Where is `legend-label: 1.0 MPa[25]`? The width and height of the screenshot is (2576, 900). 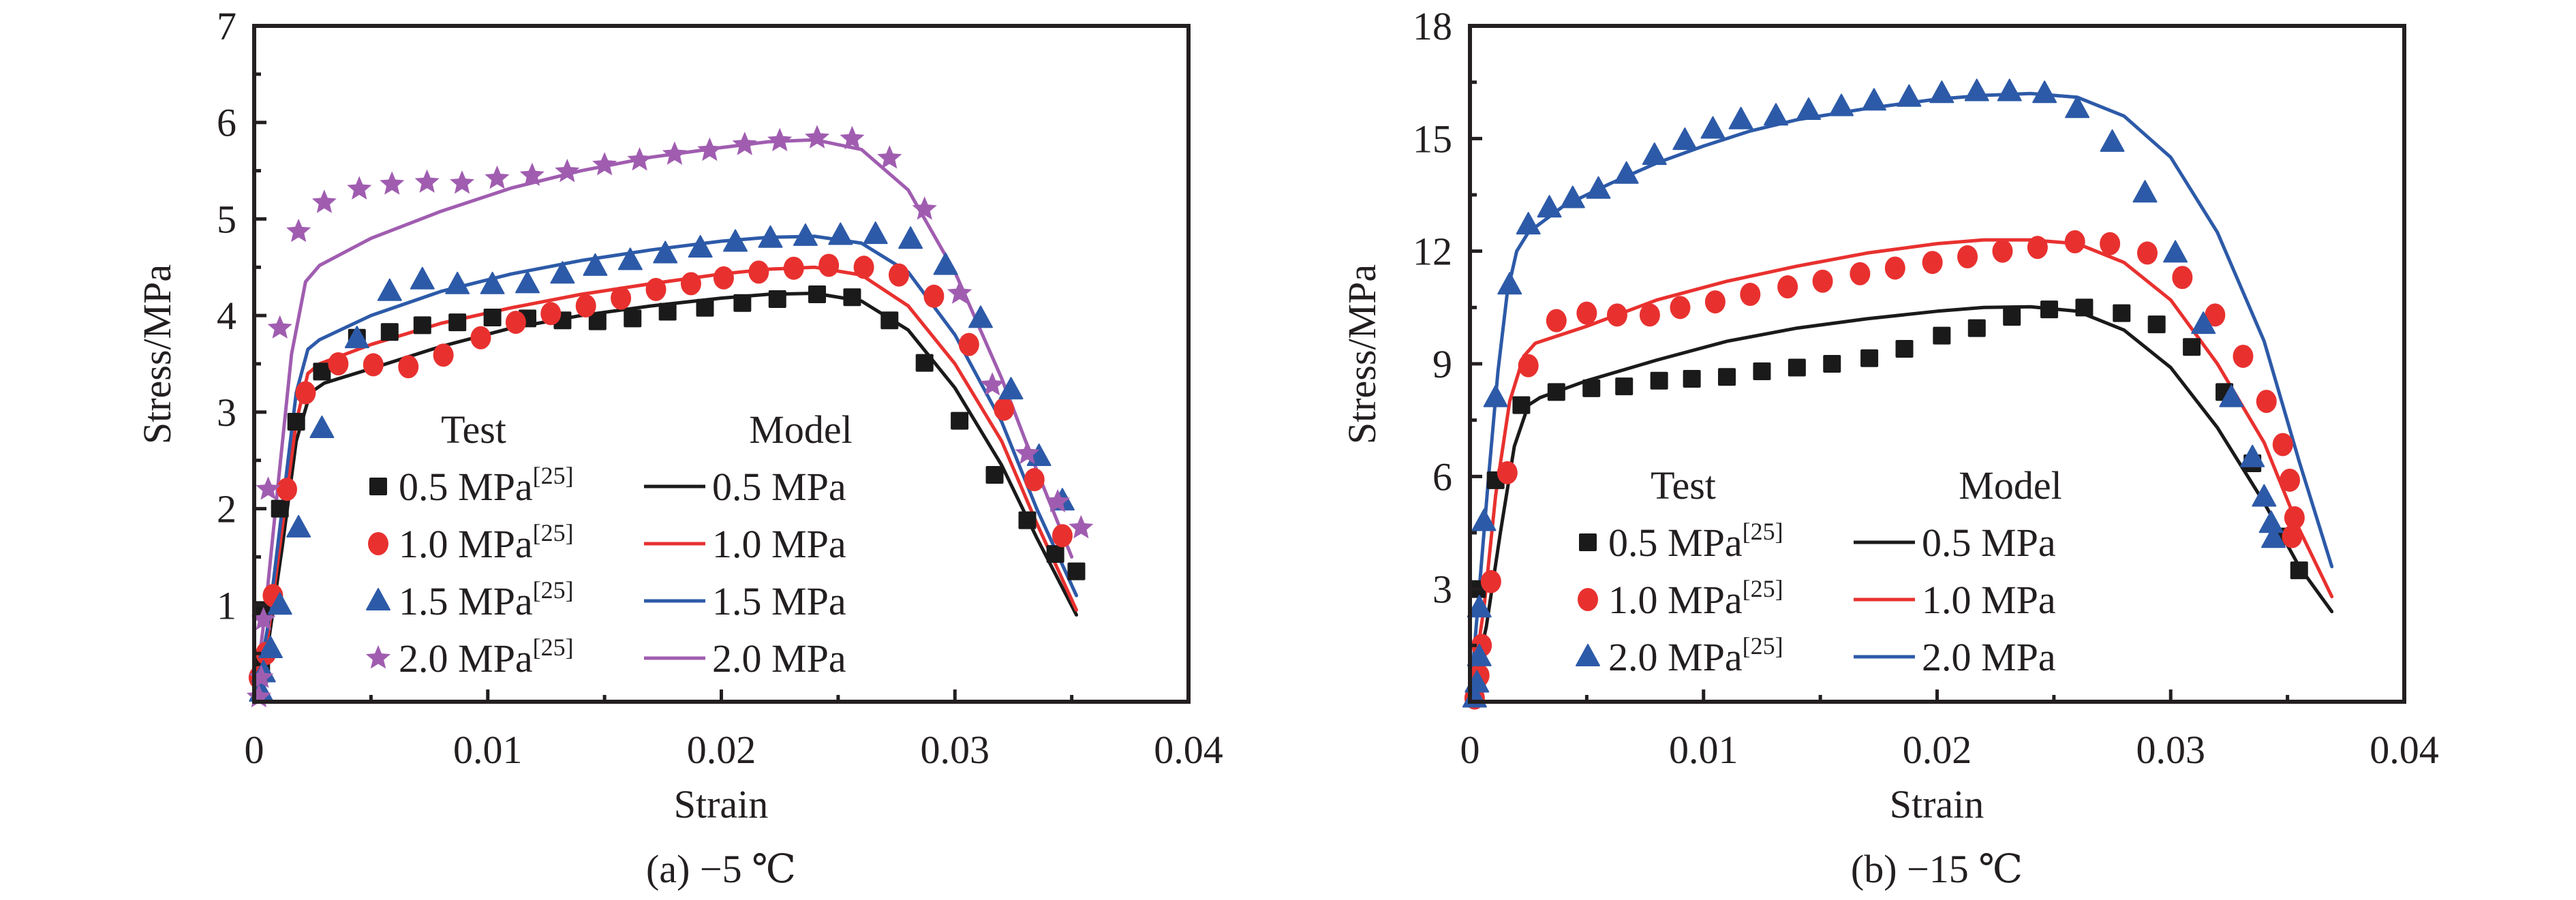
legend-label: 1.0 MPa[25] is located at coordinates (486, 542).